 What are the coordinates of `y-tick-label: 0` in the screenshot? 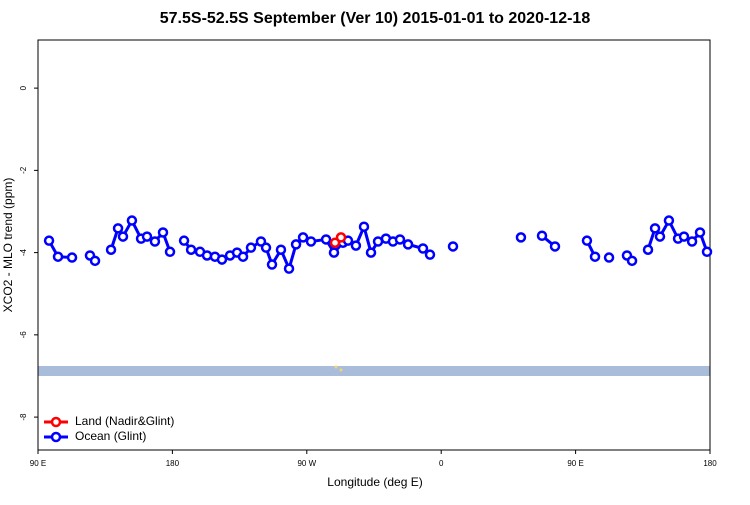 It's located at (23, 87).